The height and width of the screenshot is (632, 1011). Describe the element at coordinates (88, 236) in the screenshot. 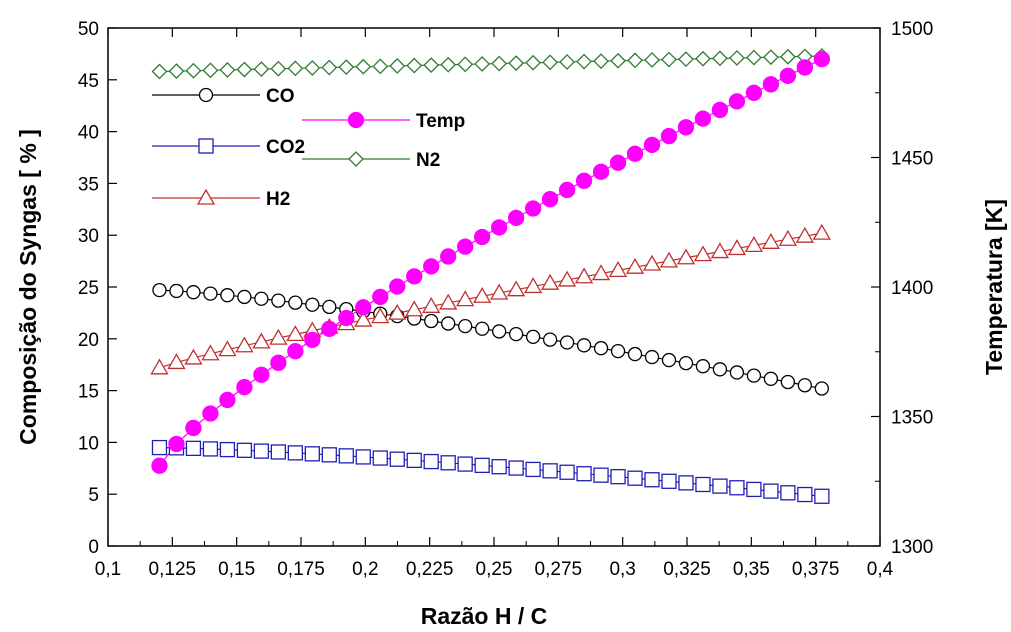

I see `y-left-tick-label: 30` at that location.